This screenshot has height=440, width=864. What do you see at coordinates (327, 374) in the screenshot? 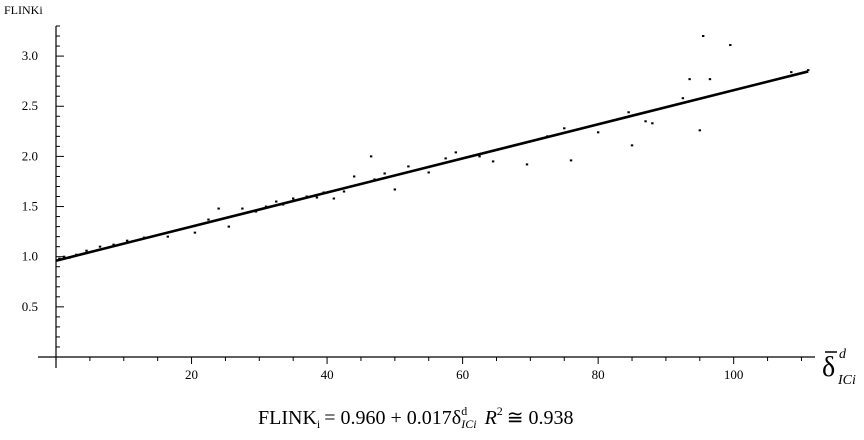
I see `x-tick-label: 40` at bounding box center [327, 374].